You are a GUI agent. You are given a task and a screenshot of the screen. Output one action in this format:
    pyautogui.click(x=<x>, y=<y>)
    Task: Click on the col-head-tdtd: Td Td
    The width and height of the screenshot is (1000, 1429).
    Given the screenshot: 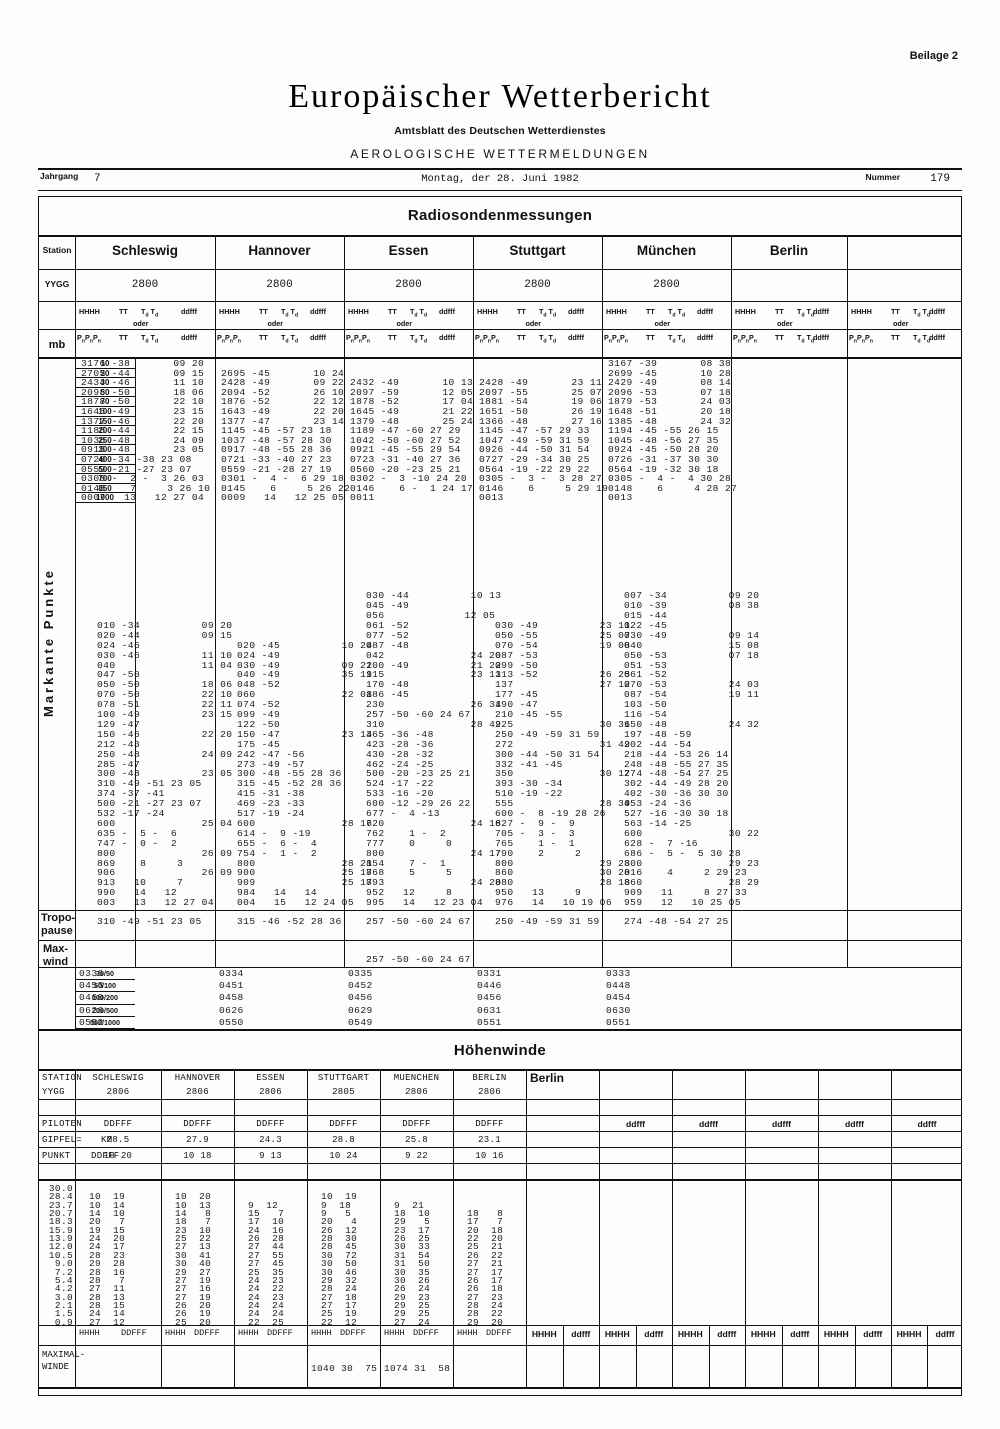 What is the action you would take?
    pyautogui.click(x=548, y=313)
    